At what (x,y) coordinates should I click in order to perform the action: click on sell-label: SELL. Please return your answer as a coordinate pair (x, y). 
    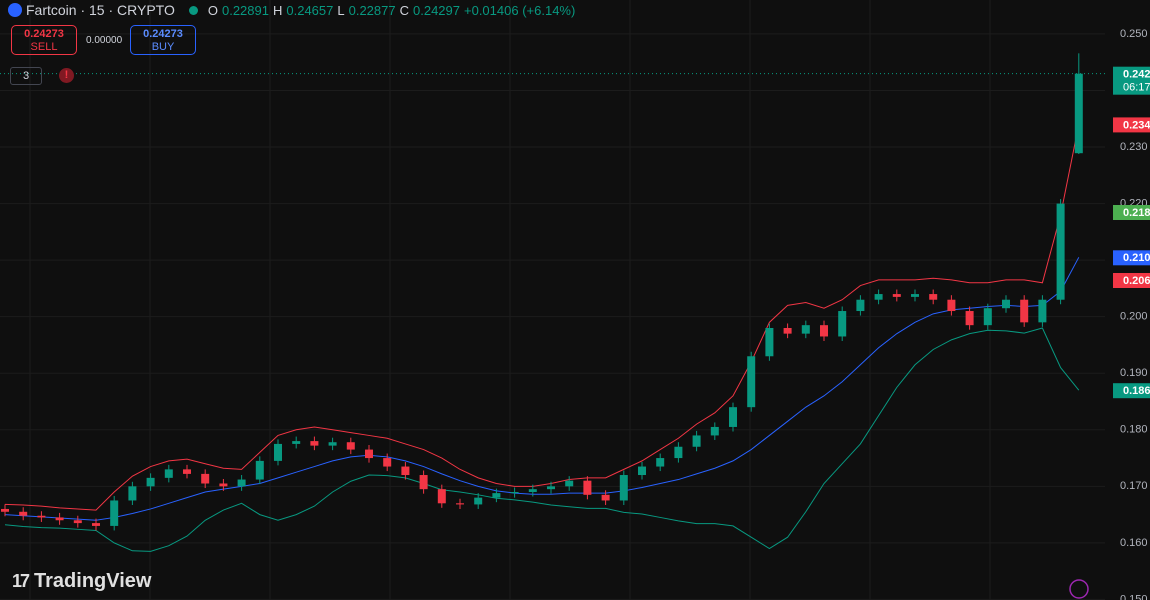
    Looking at the image, I should click on (44, 47).